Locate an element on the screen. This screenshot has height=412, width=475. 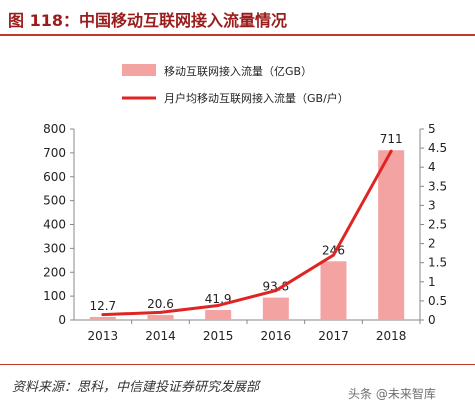
line-point-2013 is located at coordinates (103, 315).